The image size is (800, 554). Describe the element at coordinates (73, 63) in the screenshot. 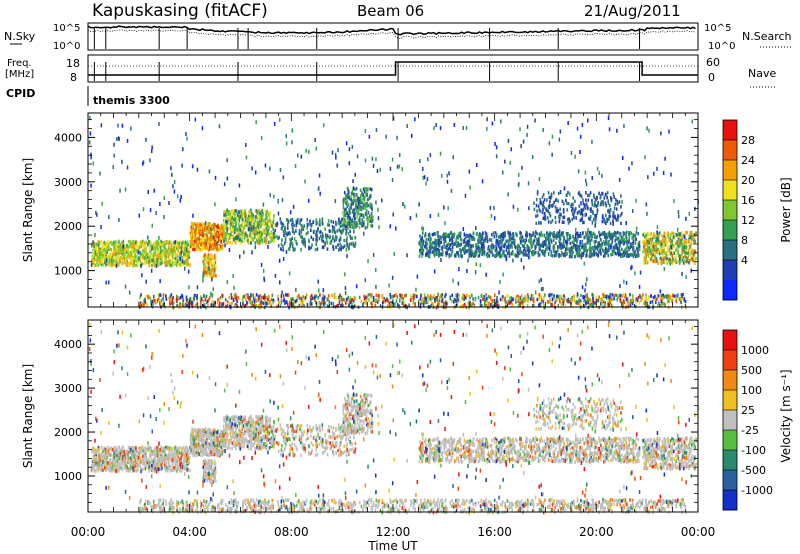

I see `freq-tick-top: 18` at that location.